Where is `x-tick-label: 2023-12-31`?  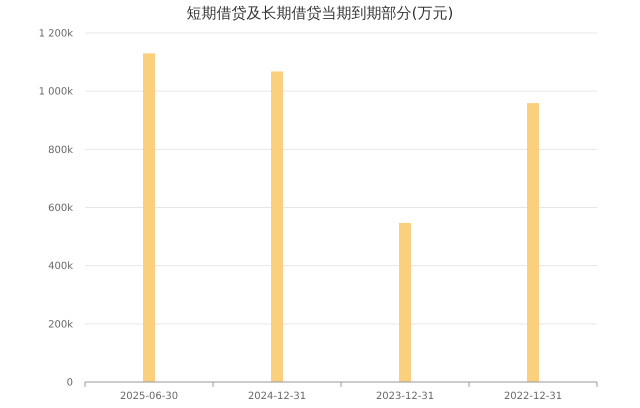 x-tick-label: 2023-12-31 is located at coordinates (405, 396).